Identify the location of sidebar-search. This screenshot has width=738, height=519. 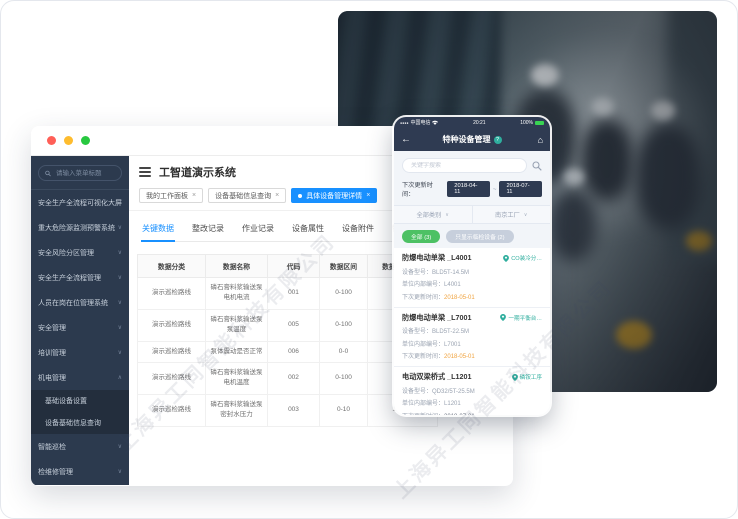
(80, 173).